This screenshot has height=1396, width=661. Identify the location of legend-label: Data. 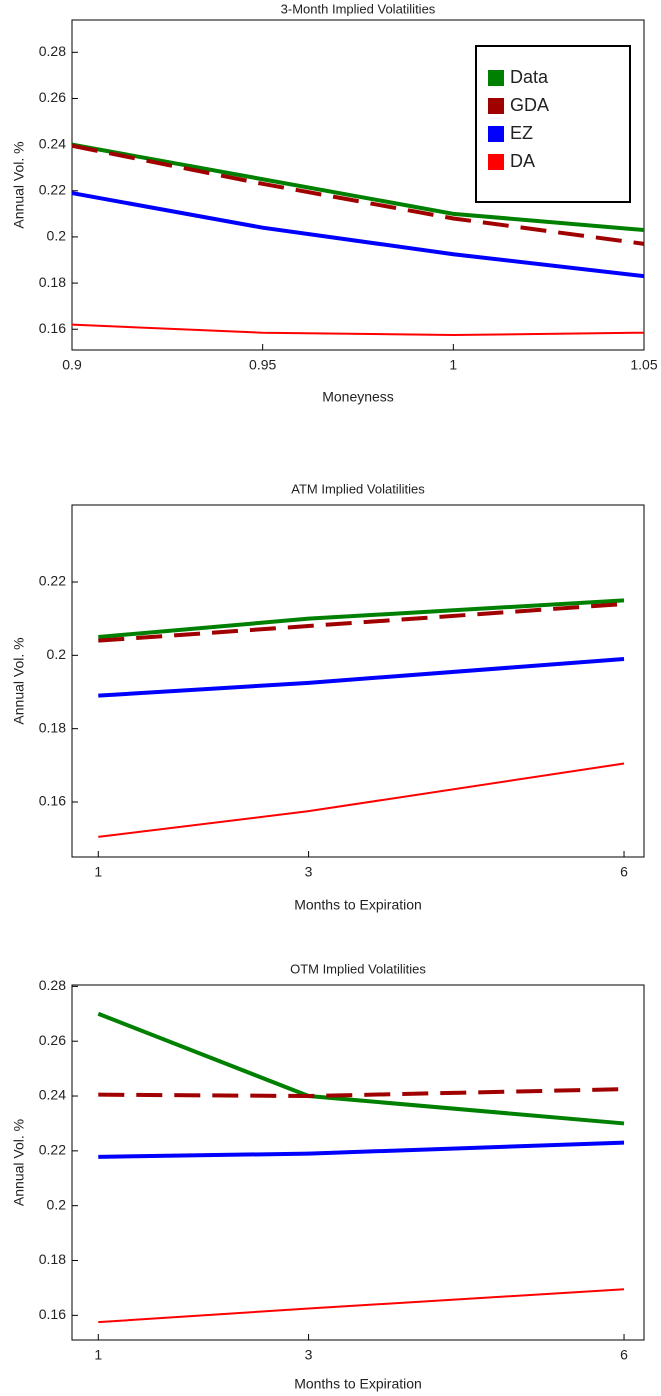
(529, 77).